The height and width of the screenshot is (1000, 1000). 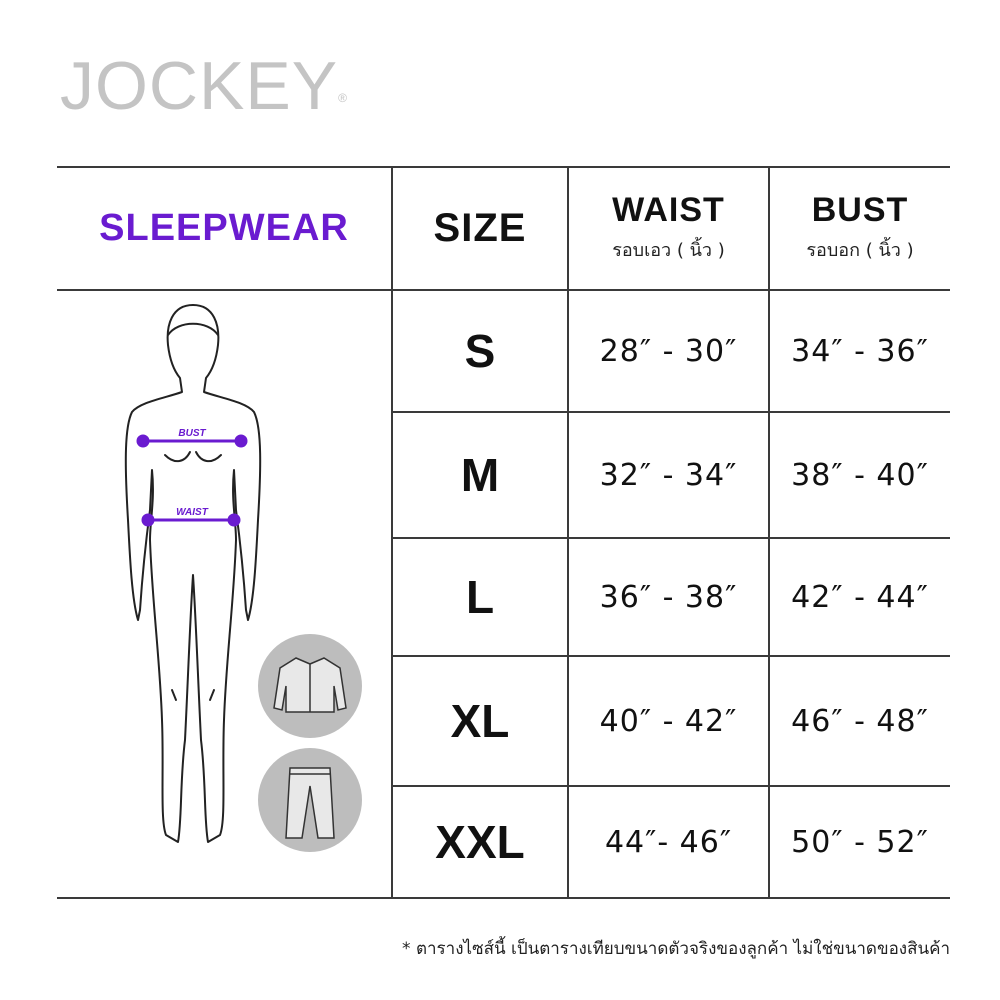 I want to click on table-cell-waist: 44″- 46″, so click(x=668, y=842).